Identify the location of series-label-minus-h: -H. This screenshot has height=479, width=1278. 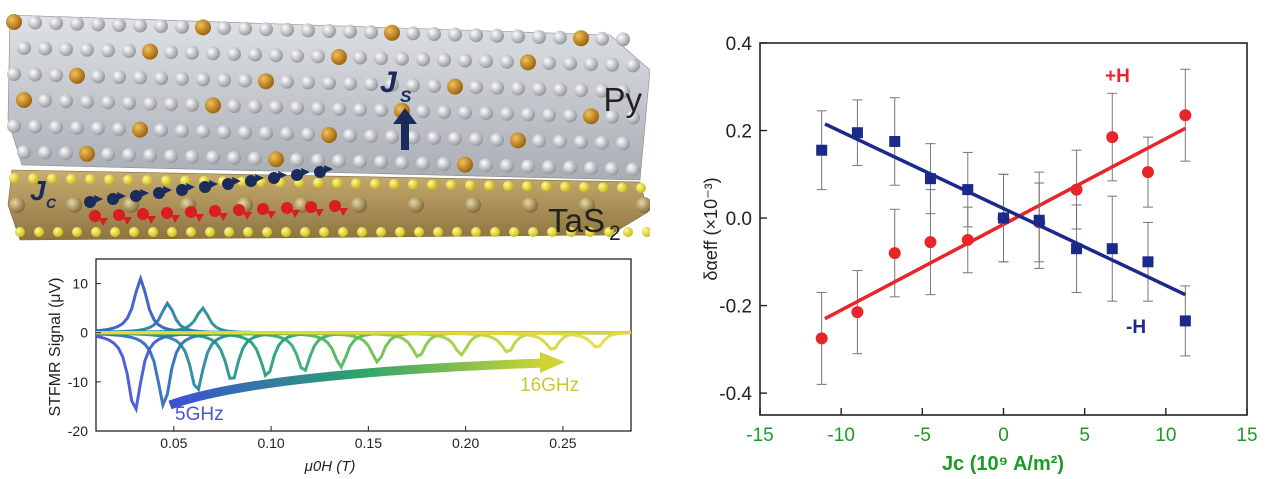
(1136, 327).